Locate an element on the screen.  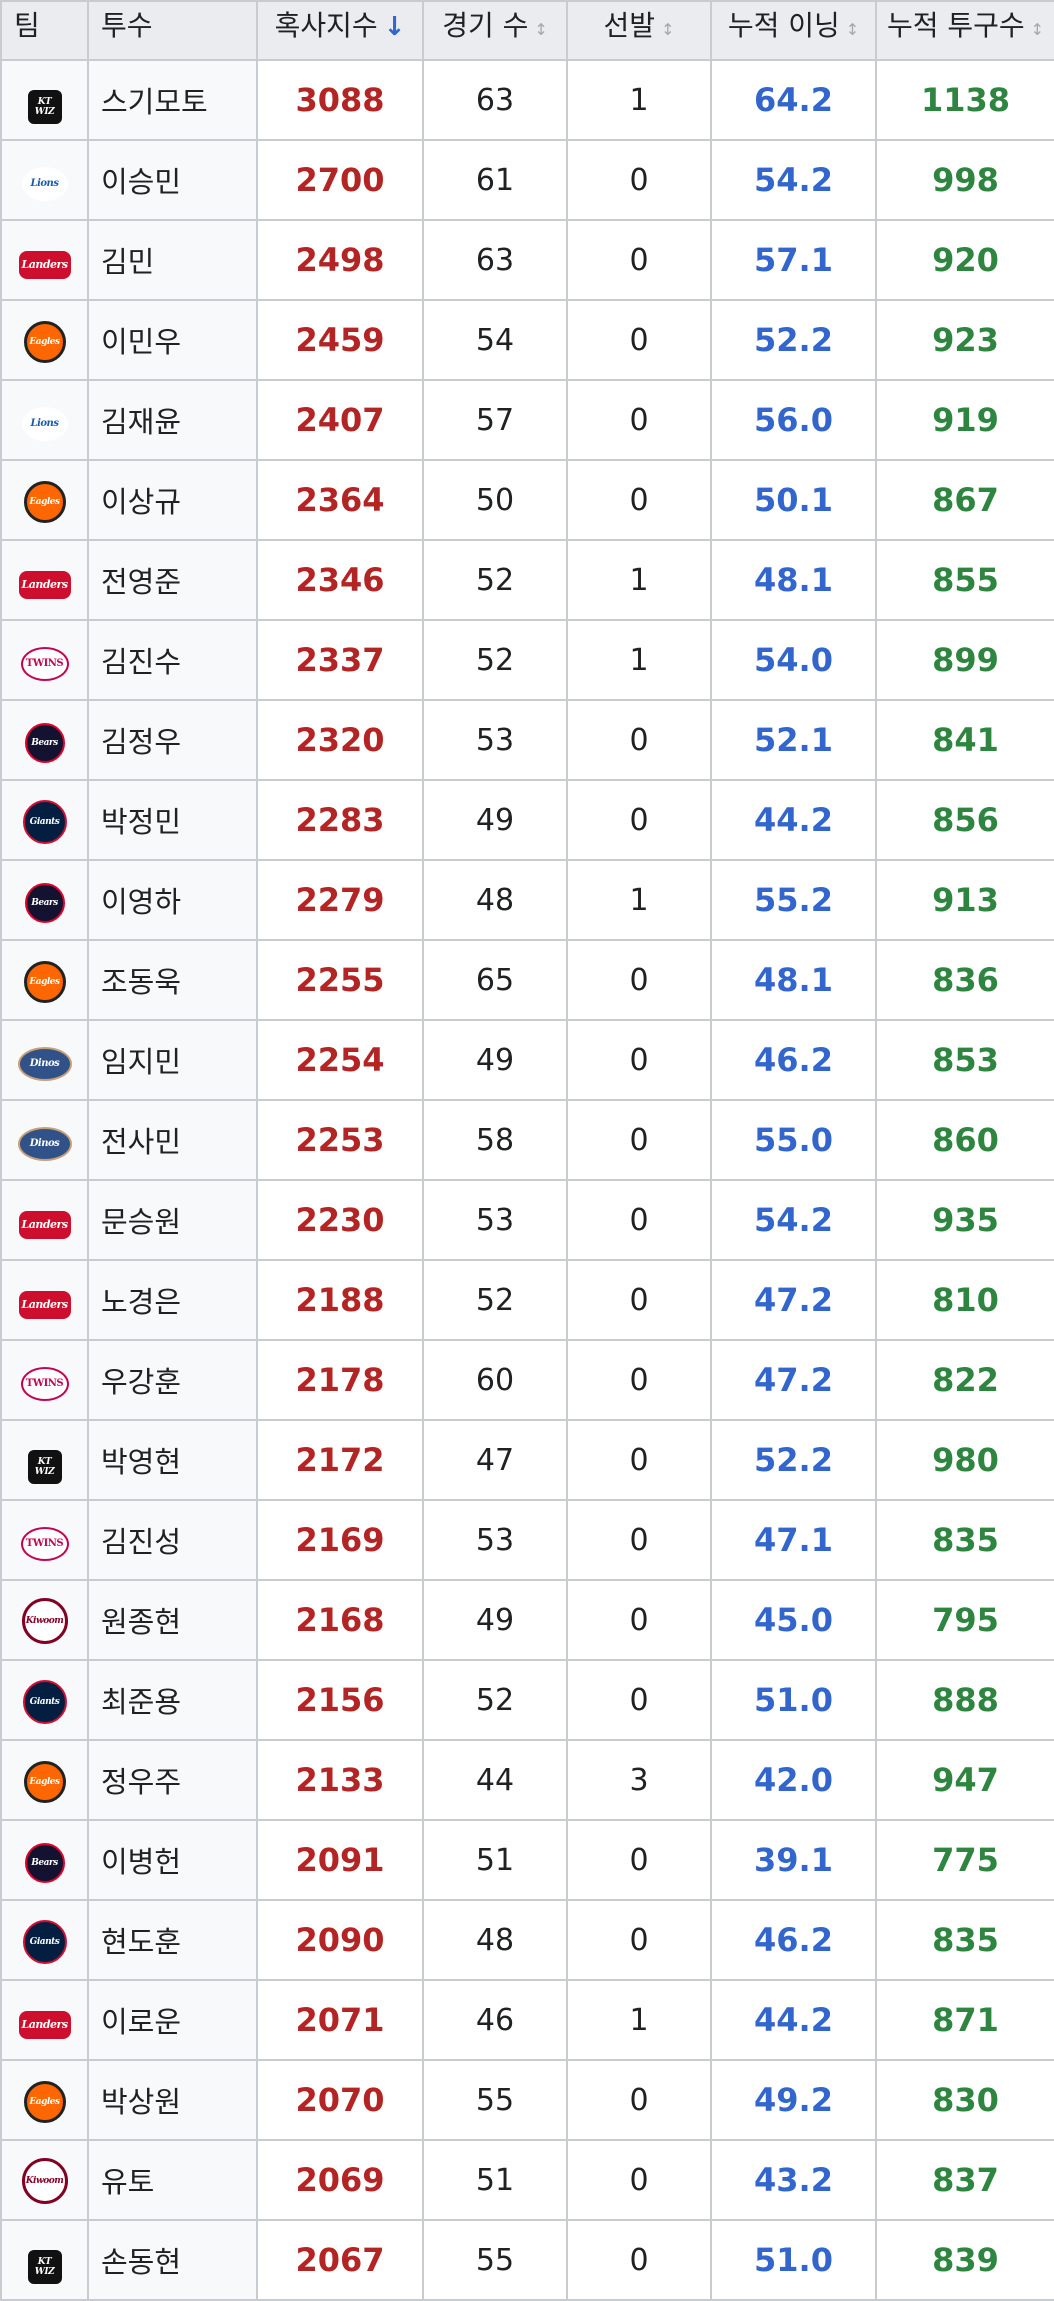
innings-value: 47.2 is located at coordinates (793, 1380).